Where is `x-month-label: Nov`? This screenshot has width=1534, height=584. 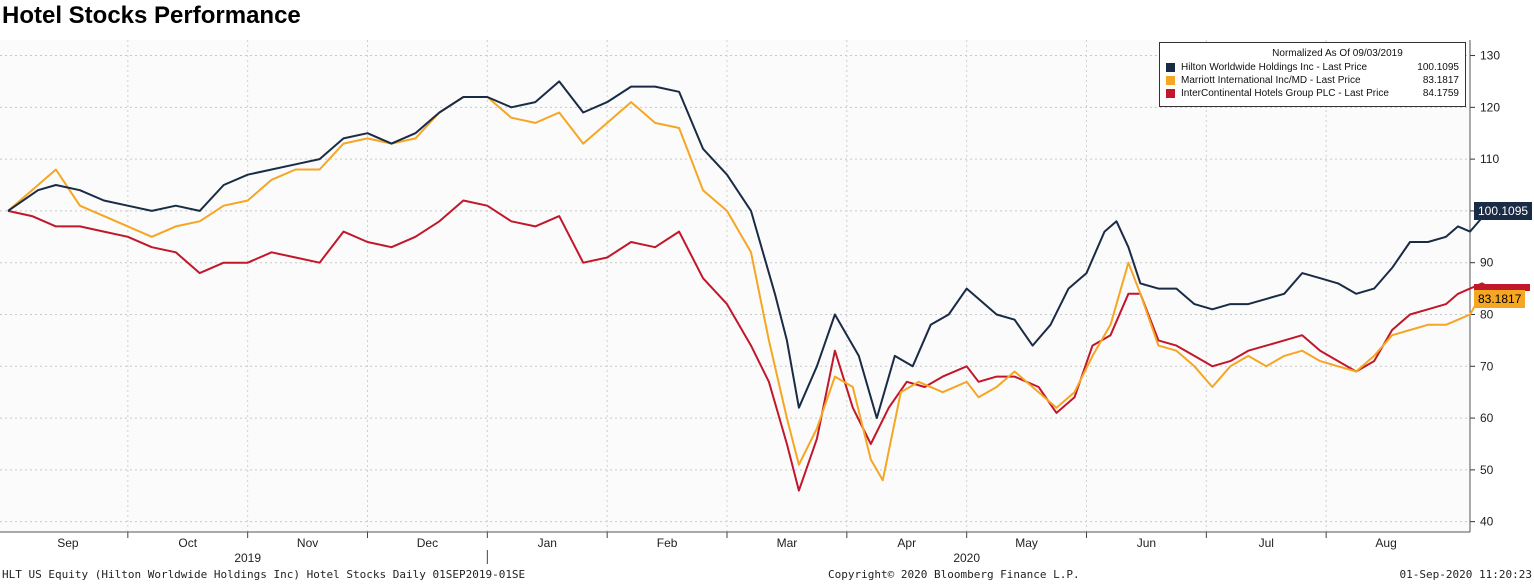 x-month-label: Nov is located at coordinates (307, 543).